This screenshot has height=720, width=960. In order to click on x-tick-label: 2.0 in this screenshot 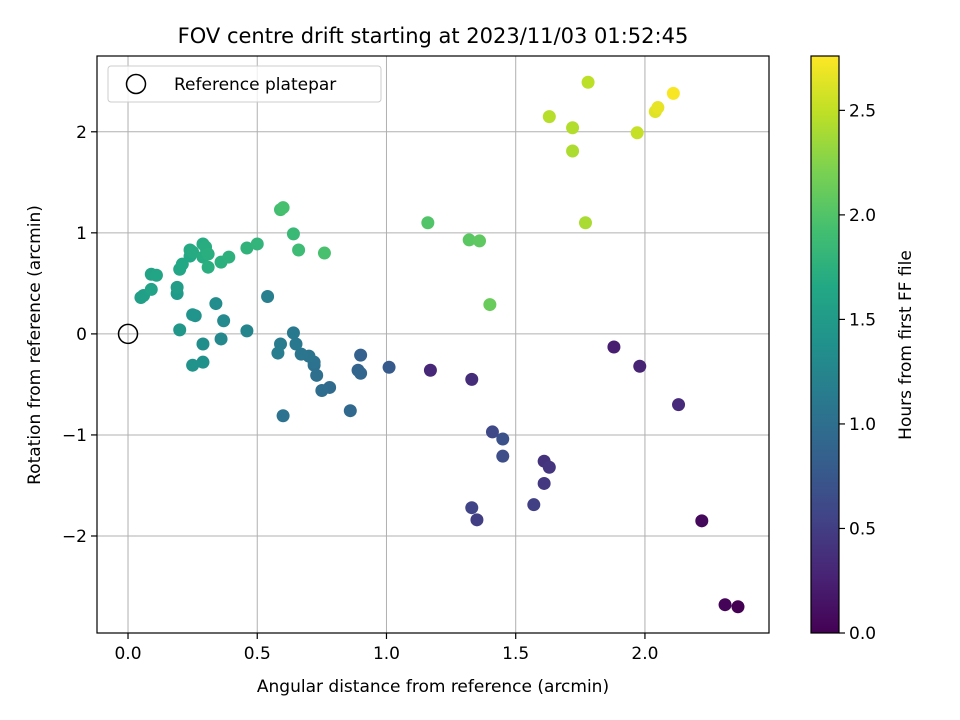, I will do `click(644, 654)`.